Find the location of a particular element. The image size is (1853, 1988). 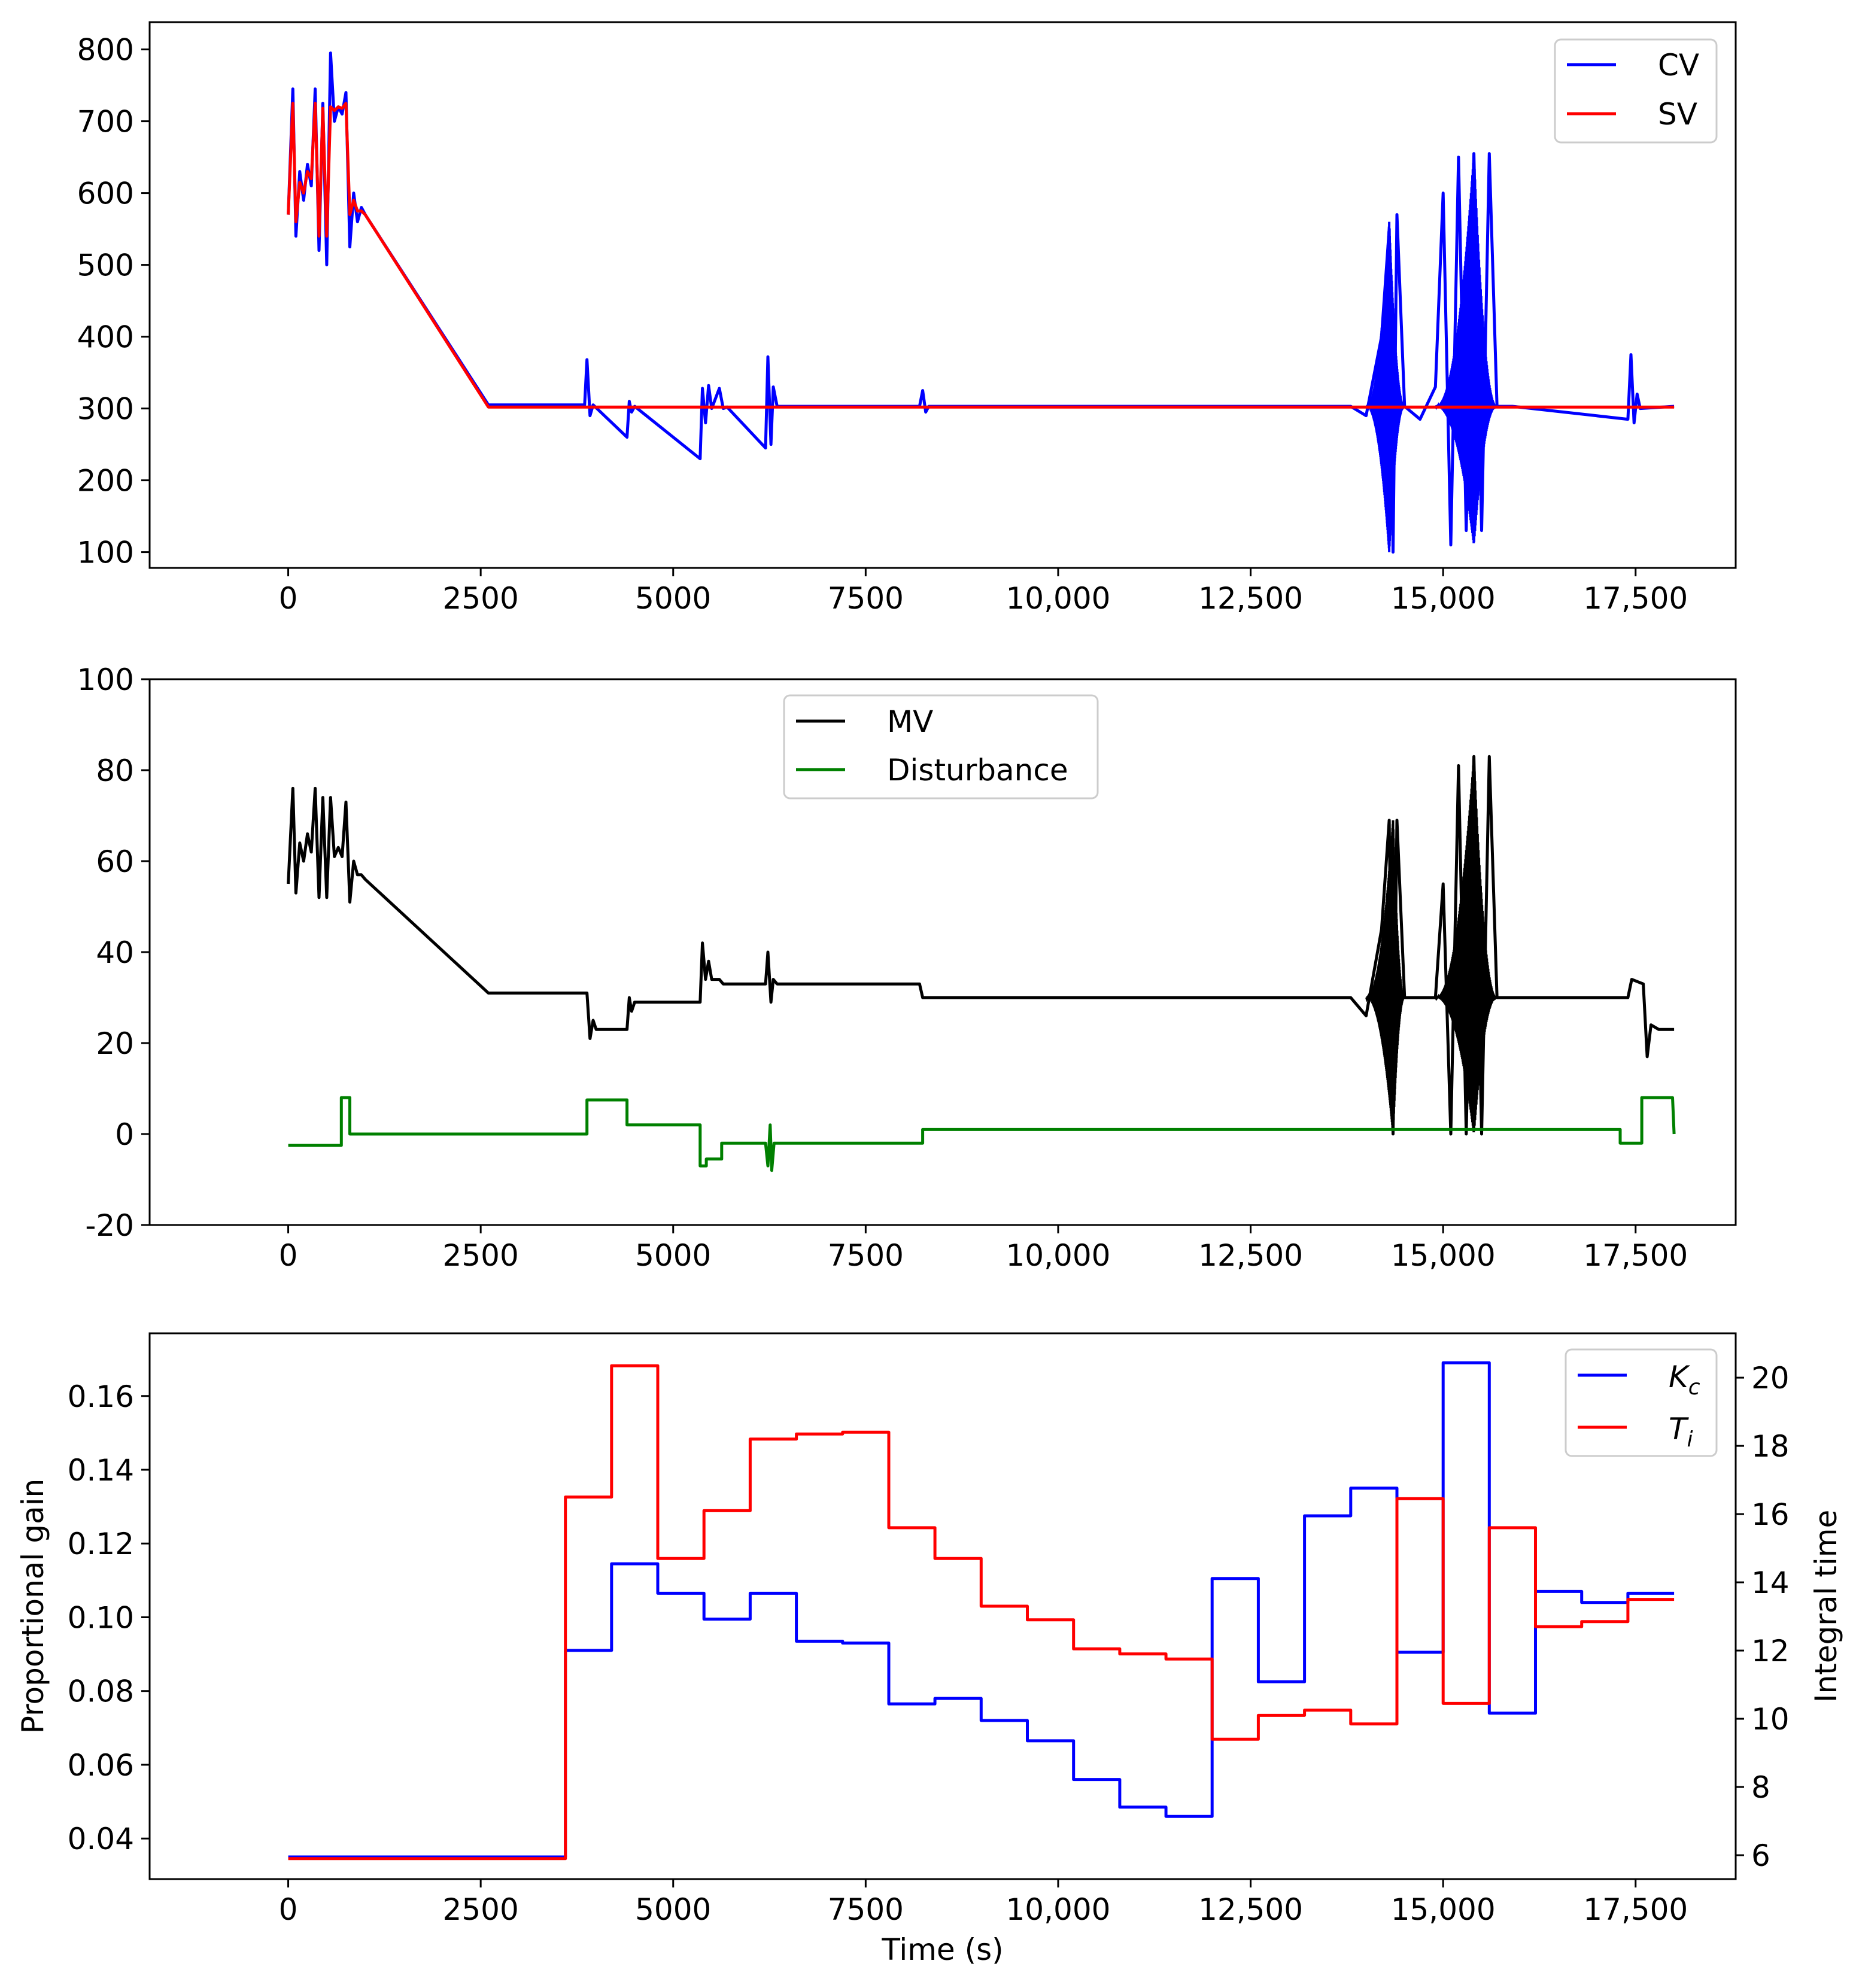

legend-label-kc-main: K is located at coordinates (1680, 1377).